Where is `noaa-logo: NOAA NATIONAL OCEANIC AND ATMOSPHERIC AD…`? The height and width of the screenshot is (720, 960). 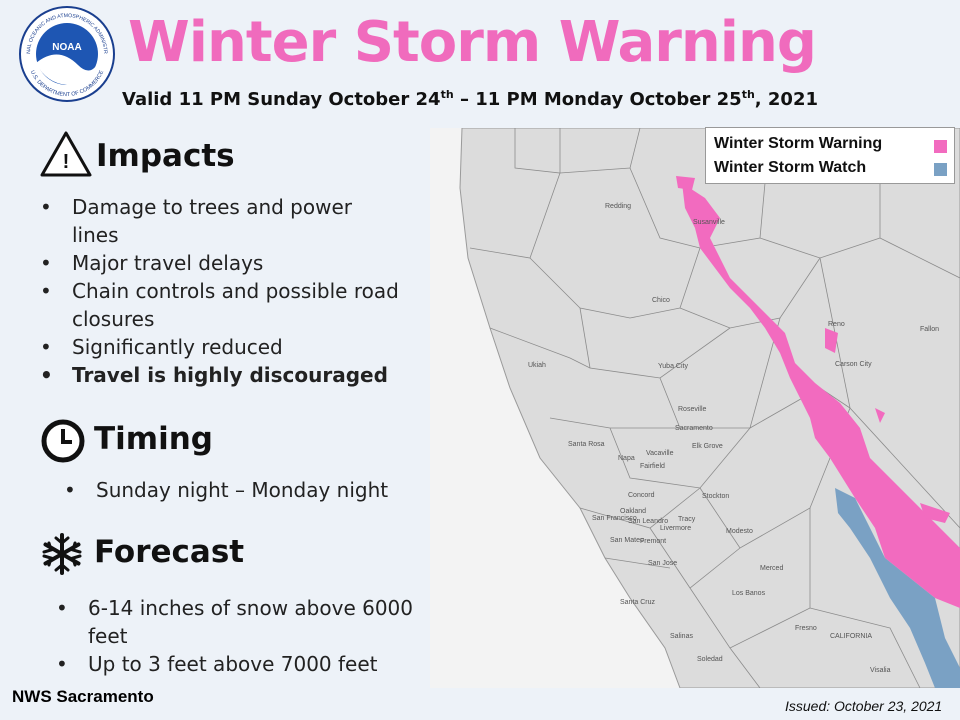 noaa-logo: NOAA NATIONAL OCEANIC AND ATMOSPHERIC AD… is located at coordinates (66, 53).